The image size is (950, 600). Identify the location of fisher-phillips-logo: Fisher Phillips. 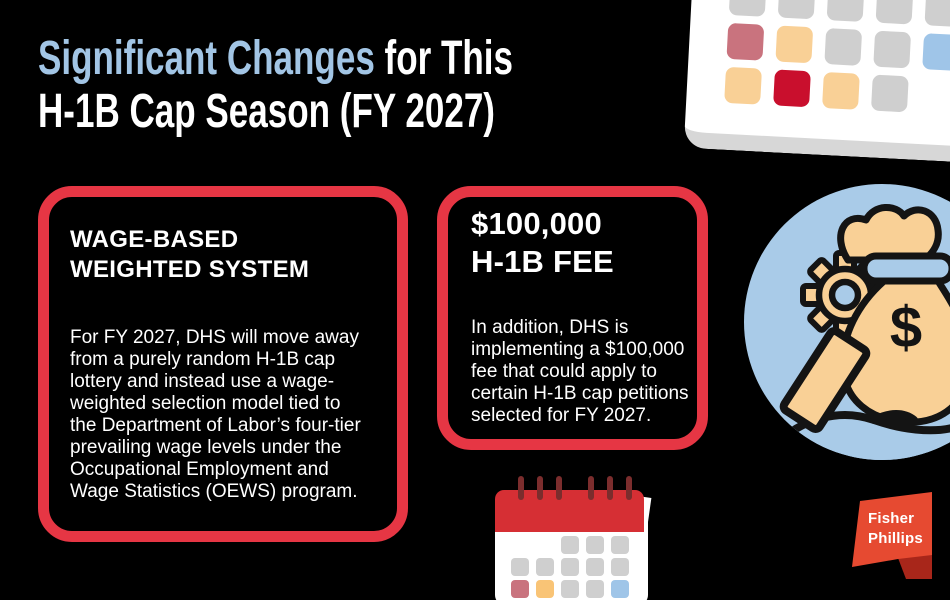
(892, 535).